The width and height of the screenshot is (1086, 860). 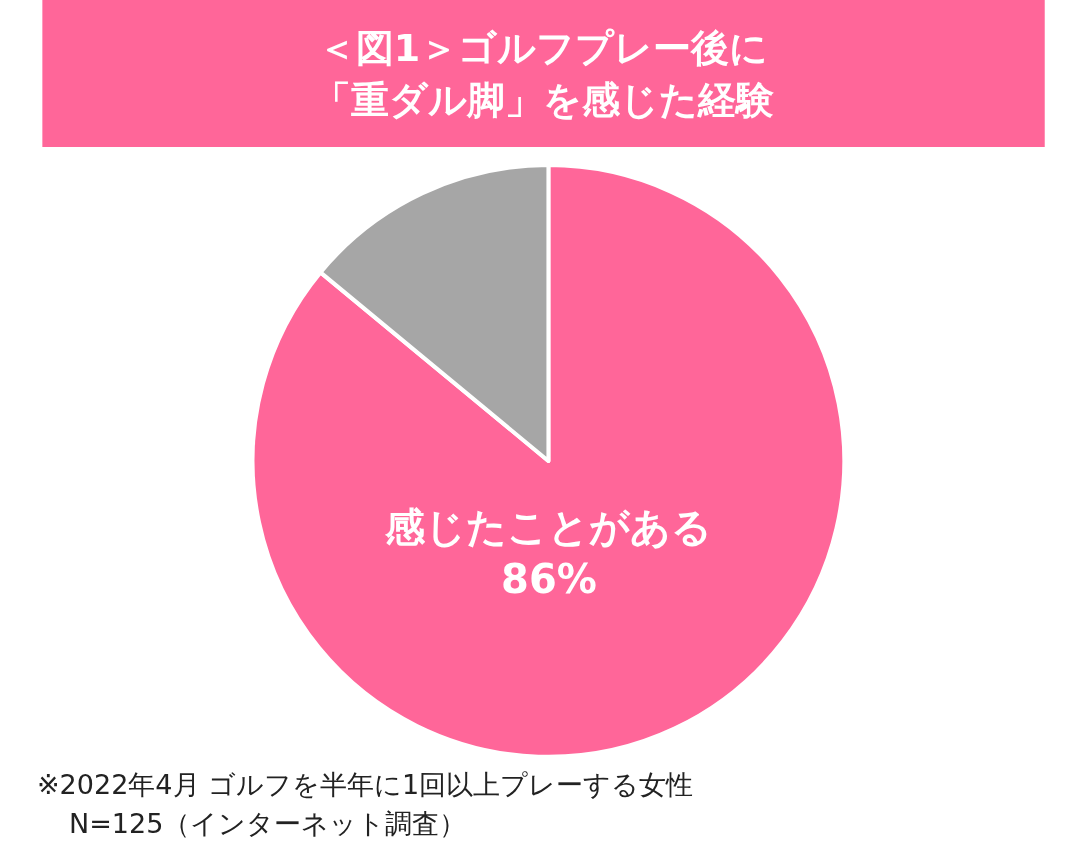 I want to click on chart-title: ＜図1＞ゴルフプレー後に, so click(x=543, y=48).